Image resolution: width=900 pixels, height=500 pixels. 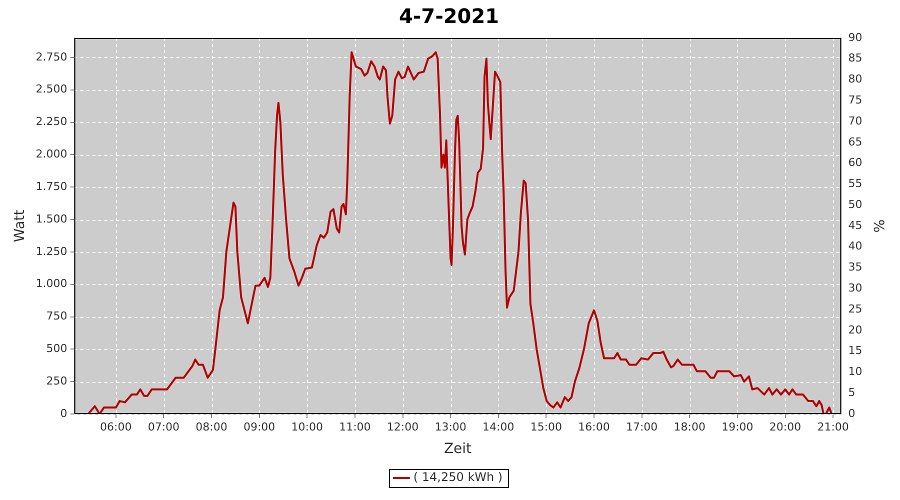 I want to click on y2-tick-label: 80, so click(x=855, y=79).